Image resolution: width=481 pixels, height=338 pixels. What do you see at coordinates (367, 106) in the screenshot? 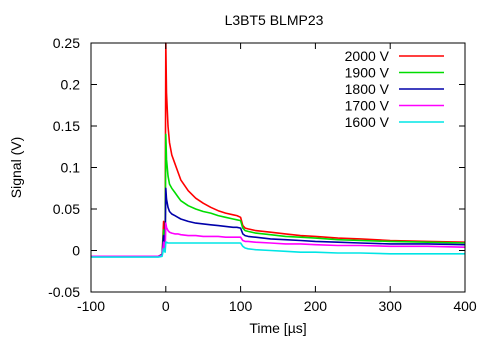
I see `legend-label: 1700 V` at bounding box center [367, 106].